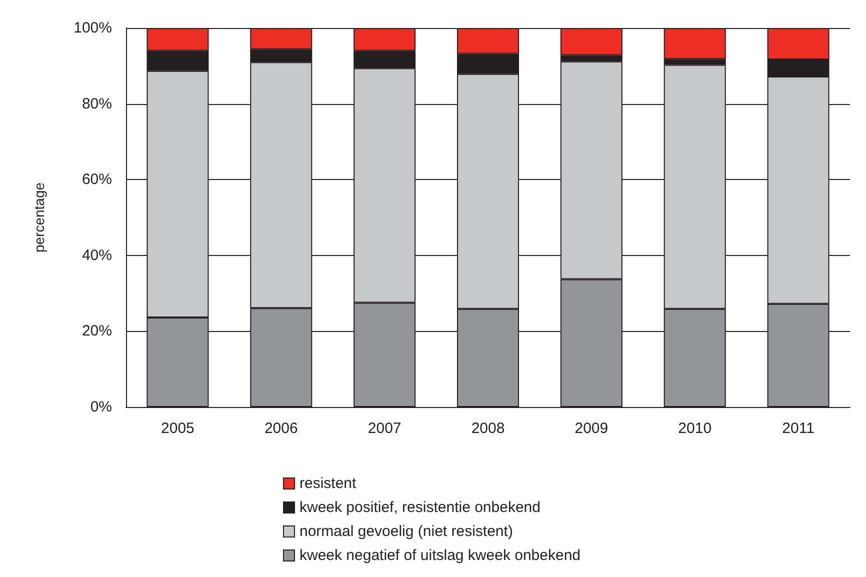 The image size is (866, 577). I want to click on x-tick-label: 2010, so click(695, 428).